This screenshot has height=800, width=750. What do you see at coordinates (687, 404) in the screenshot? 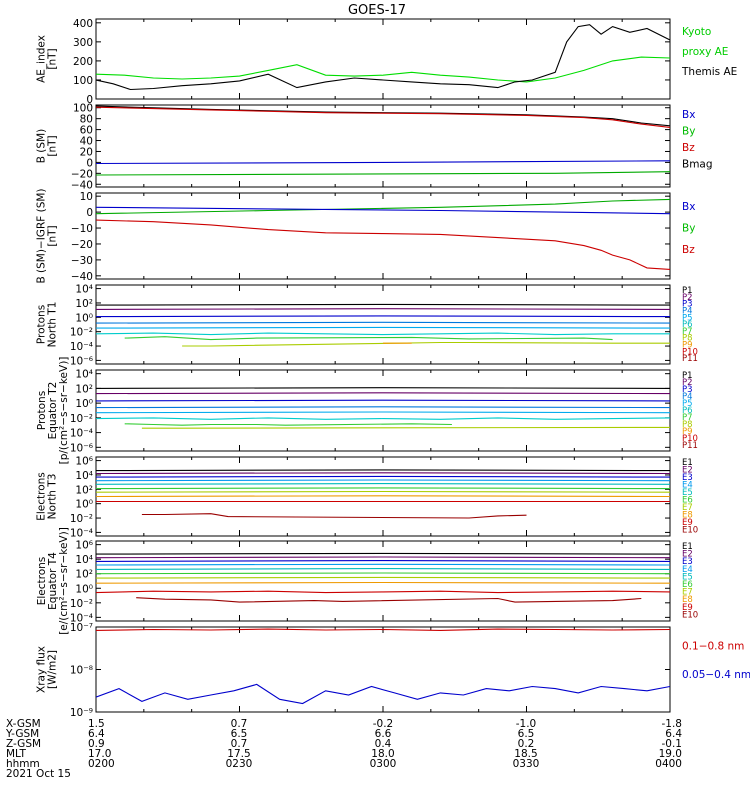
I see `legend-entry: P5` at bounding box center [687, 404].